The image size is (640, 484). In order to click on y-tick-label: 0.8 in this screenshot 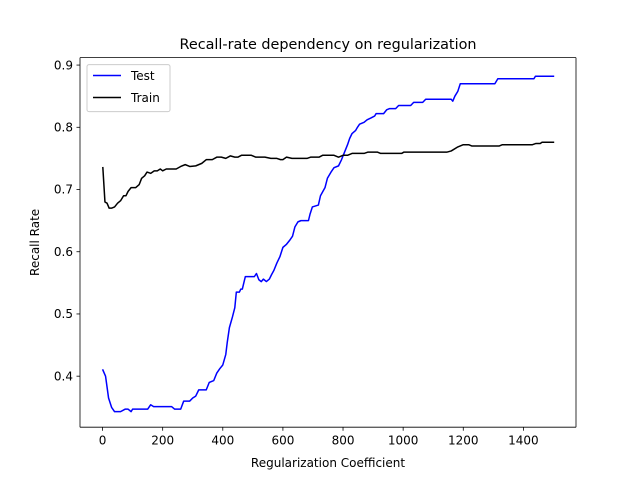, I will do `click(63, 127)`.